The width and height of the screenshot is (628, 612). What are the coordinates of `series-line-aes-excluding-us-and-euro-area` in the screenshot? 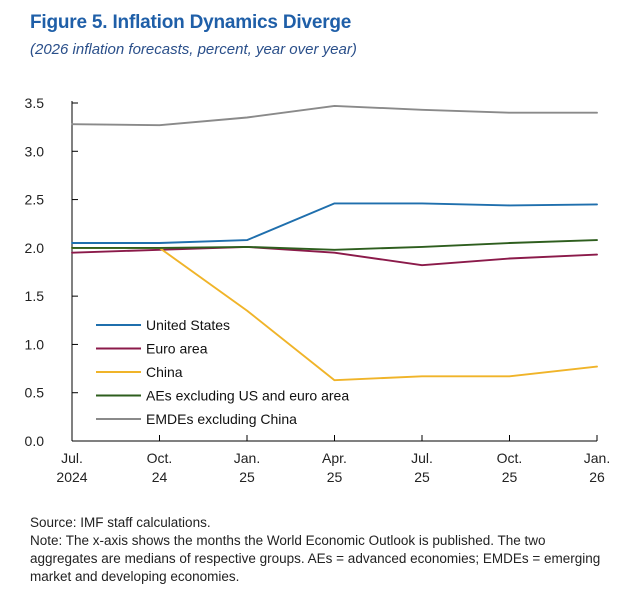 It's located at (334, 245).